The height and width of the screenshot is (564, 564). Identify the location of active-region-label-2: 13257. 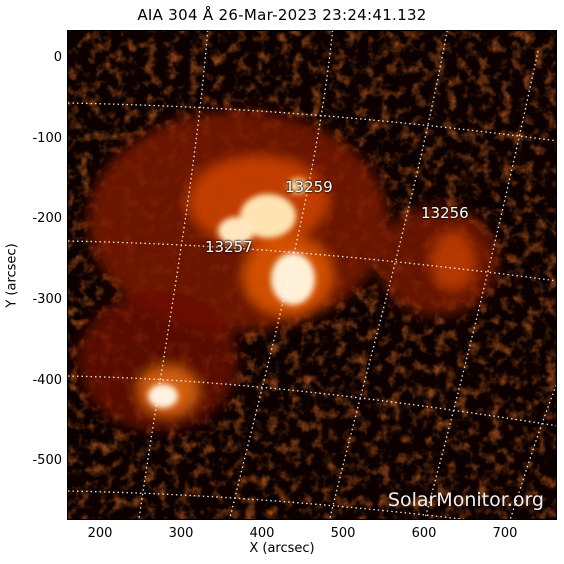
(229, 247).